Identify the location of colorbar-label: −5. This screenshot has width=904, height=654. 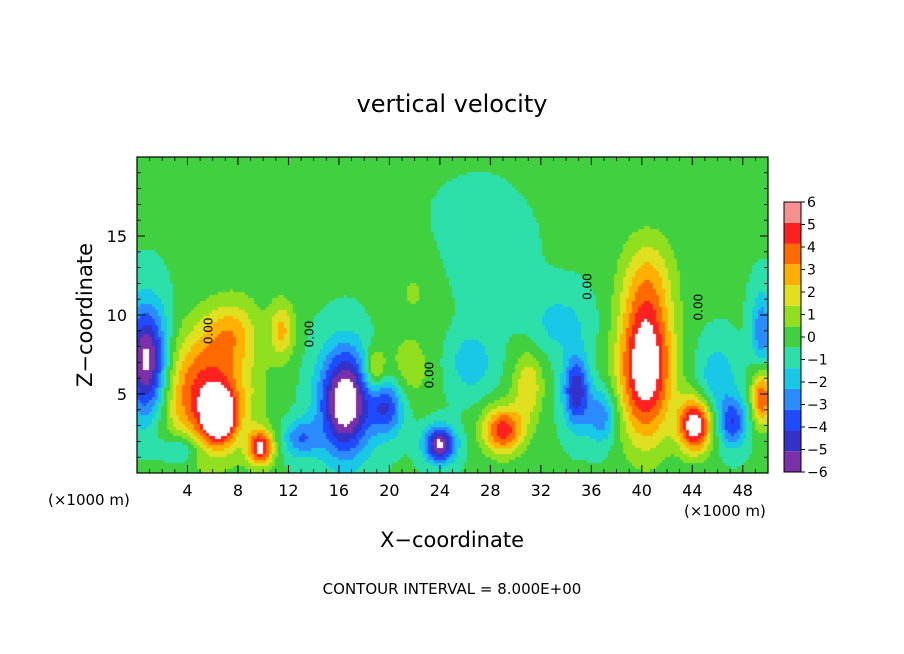
(817, 451).